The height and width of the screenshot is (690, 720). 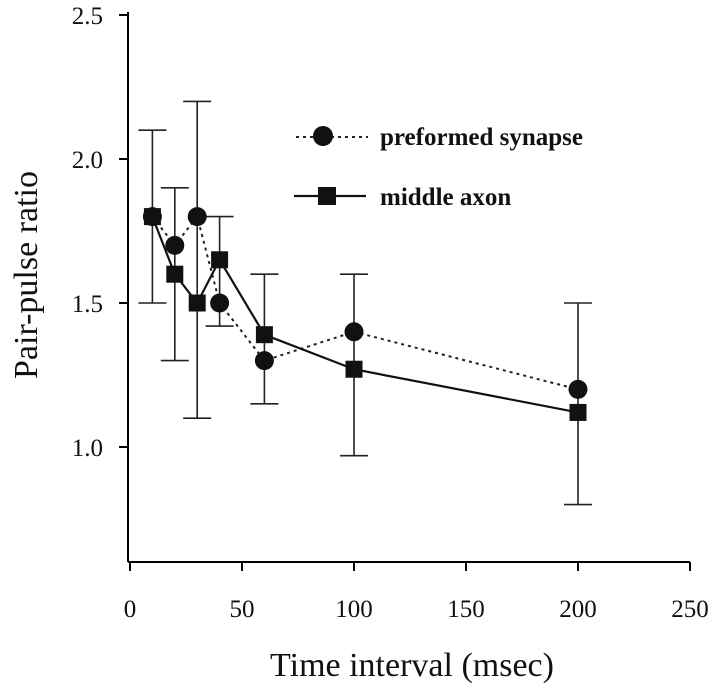 What do you see at coordinates (354, 609) in the screenshot?
I see `x-tick-label-100: 100` at bounding box center [354, 609].